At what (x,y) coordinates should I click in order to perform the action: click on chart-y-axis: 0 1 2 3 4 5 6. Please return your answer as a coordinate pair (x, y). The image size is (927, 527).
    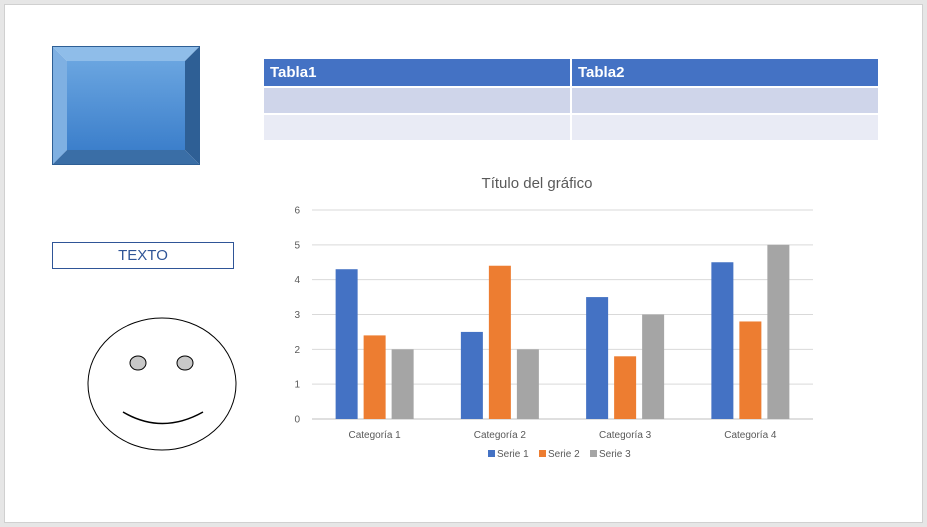
    Looking at the image, I should click on (297, 316).